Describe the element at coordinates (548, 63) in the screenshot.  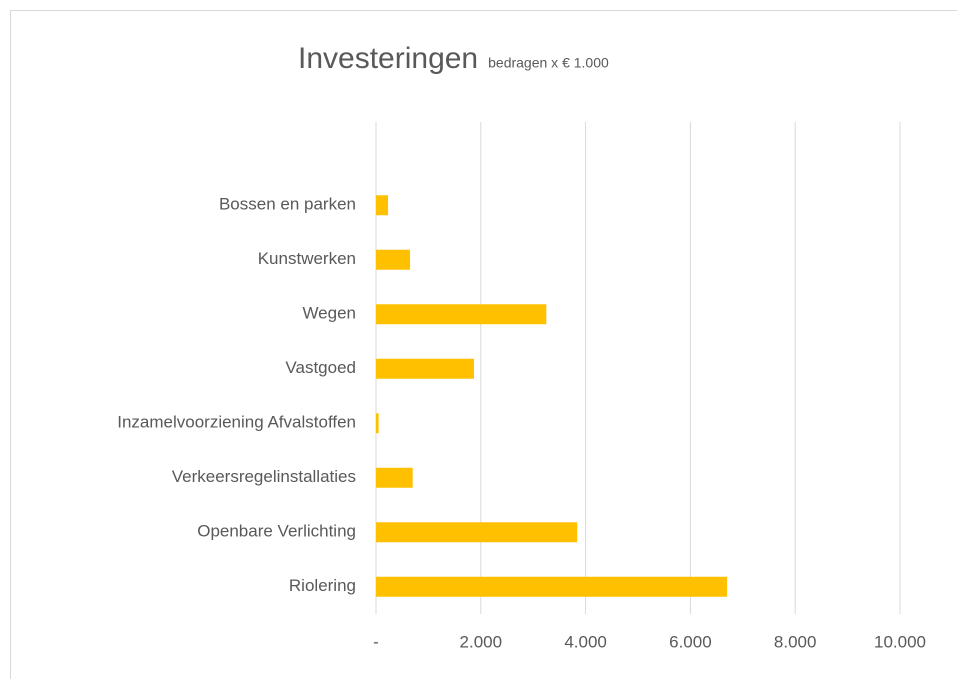
I see `chart-subtitle: bedragen x € 1.000` at that location.